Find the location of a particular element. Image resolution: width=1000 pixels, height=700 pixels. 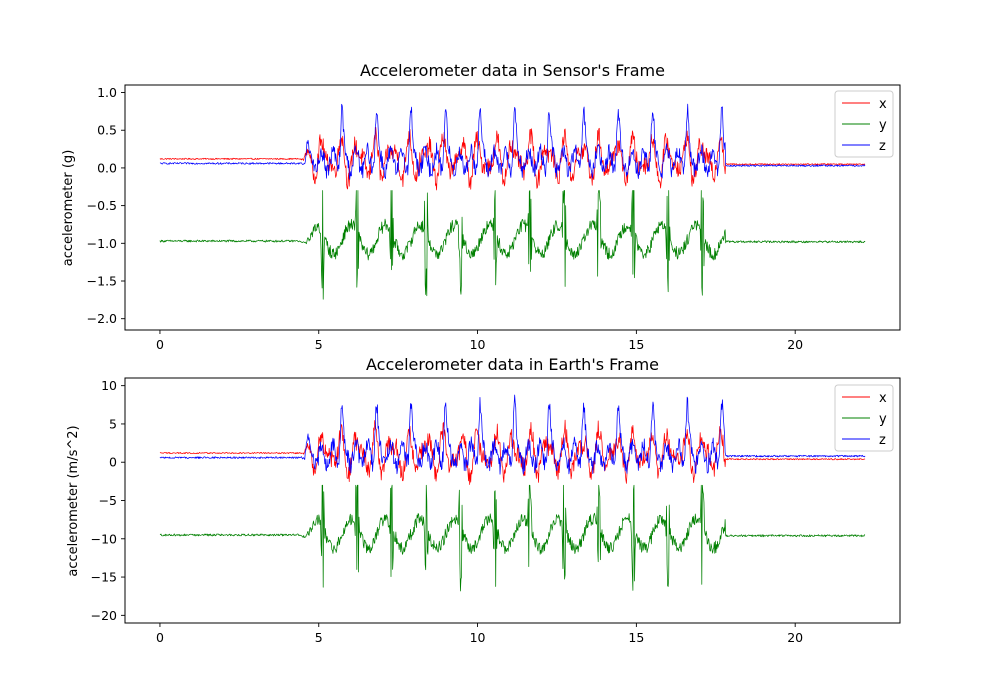

series-line-x is located at coordinates (512, 159).